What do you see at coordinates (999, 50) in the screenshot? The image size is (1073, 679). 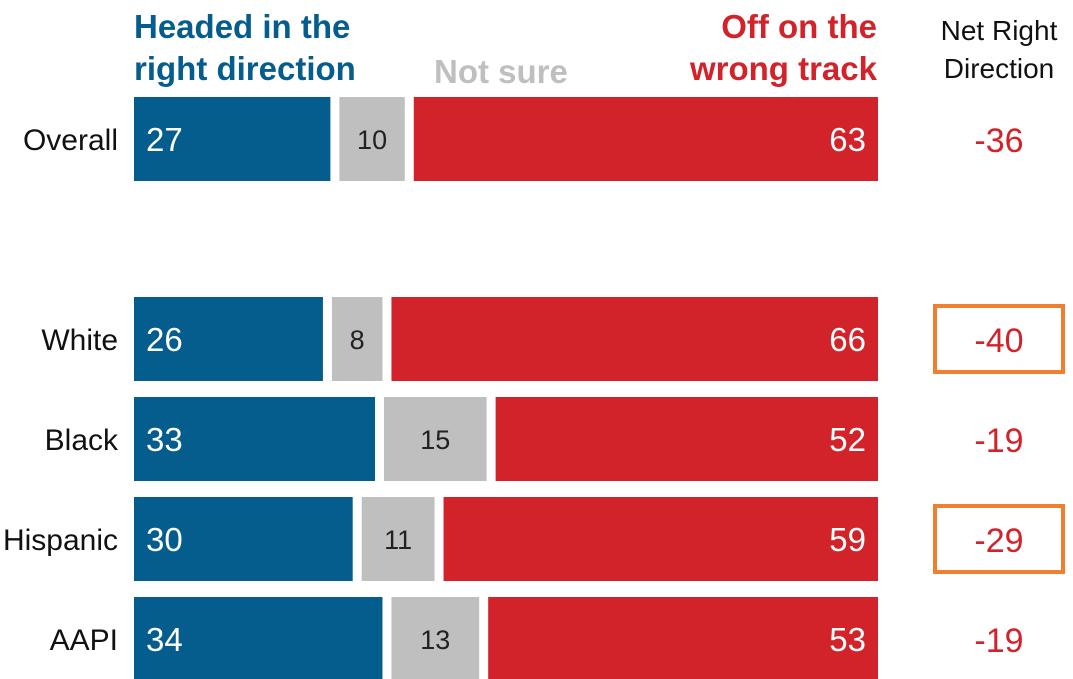 I see `header-net-right-direction: Net Right Direction` at bounding box center [999, 50].